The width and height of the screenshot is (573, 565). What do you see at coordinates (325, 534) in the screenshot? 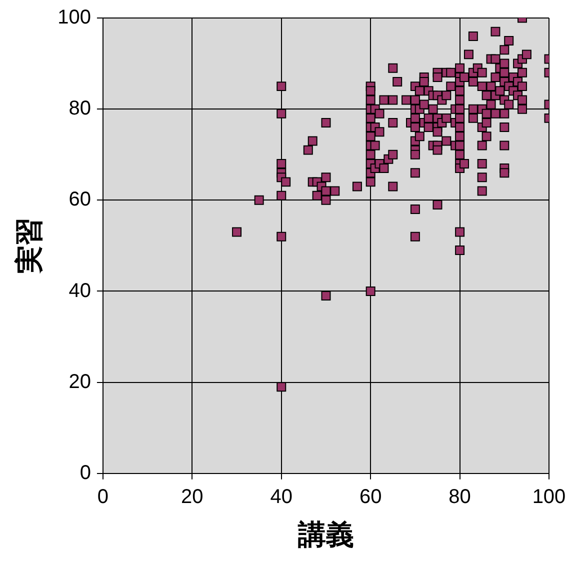
I see `x-axis-title: 講義` at bounding box center [325, 534].